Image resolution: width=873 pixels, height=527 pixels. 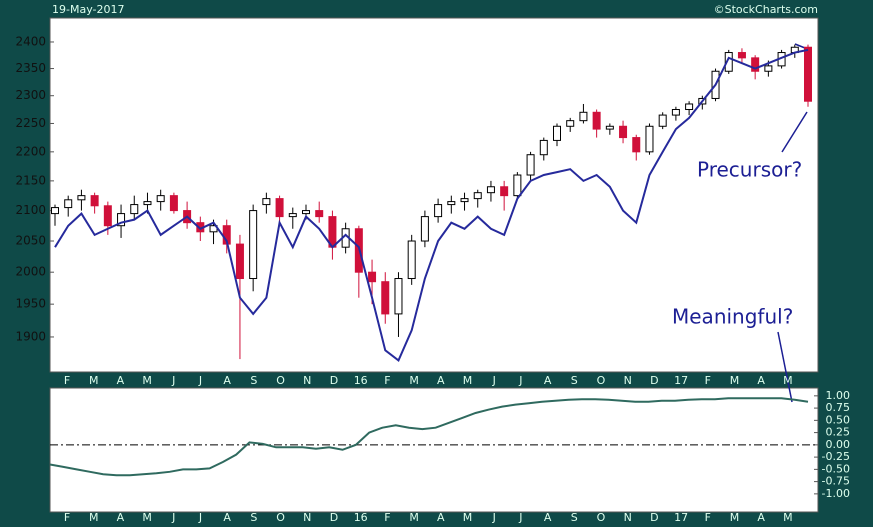 What do you see at coordinates (794, 132) in the screenshot?
I see `annotation-arrow` at bounding box center [794, 132].